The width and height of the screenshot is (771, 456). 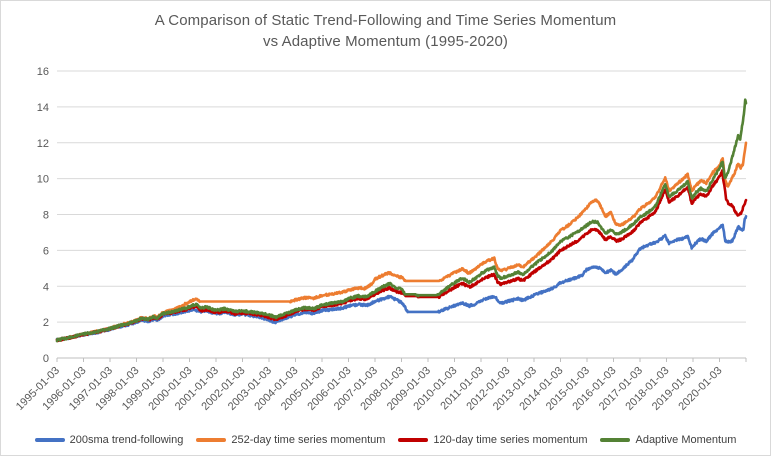 I want to click on y-axis-tick-label: 14, so click(x=43, y=108).